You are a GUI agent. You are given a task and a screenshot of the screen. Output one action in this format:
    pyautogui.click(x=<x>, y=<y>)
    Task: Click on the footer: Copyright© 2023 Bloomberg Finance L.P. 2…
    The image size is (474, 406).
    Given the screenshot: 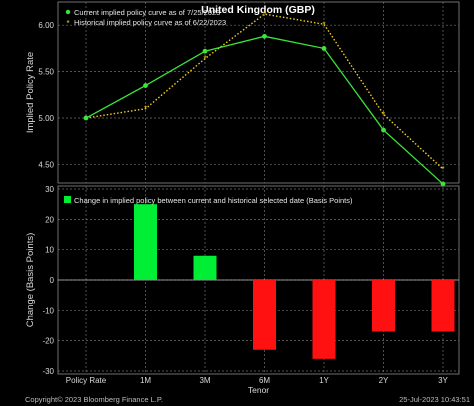 What is the action you would take?
    pyautogui.click(x=237, y=400)
    